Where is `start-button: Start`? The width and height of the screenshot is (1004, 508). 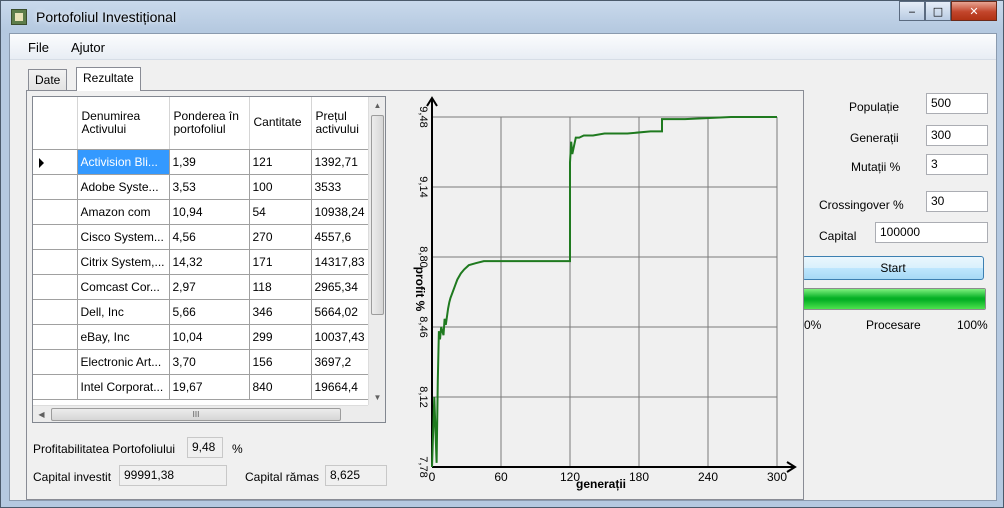 start-button: Start is located at coordinates (893, 268).